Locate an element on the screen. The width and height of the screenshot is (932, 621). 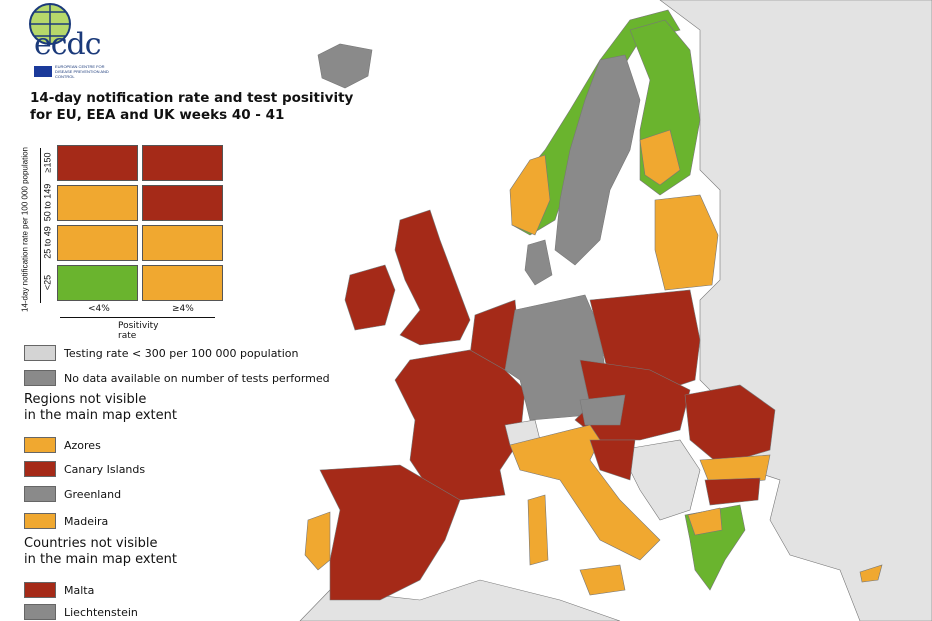
spain is located at coordinates (390, 532).